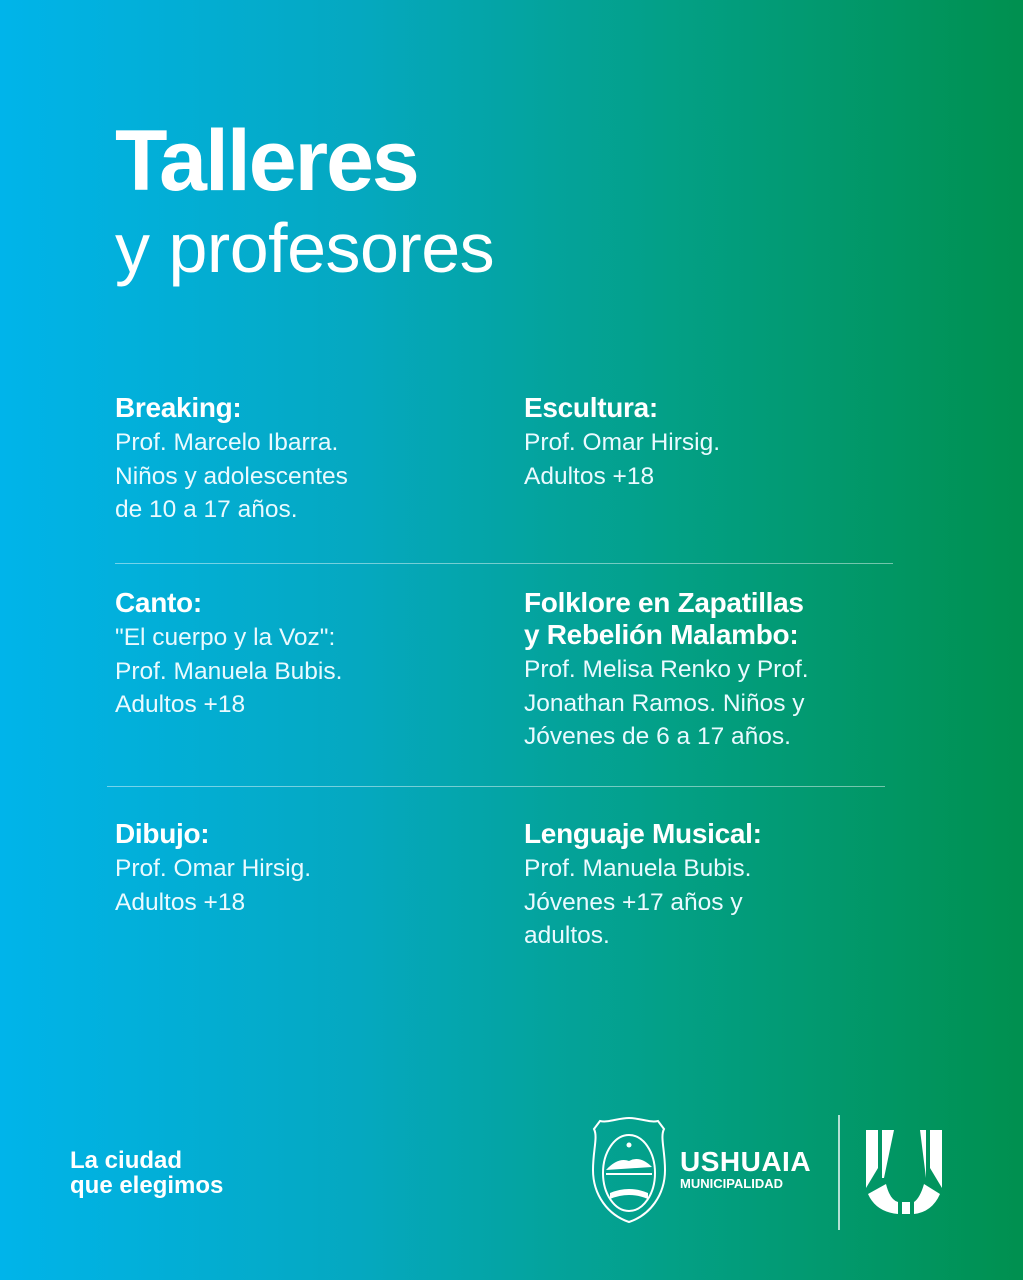 This screenshot has width=1023, height=1280. I want to click on workshop-name: Canto:, so click(158, 602).